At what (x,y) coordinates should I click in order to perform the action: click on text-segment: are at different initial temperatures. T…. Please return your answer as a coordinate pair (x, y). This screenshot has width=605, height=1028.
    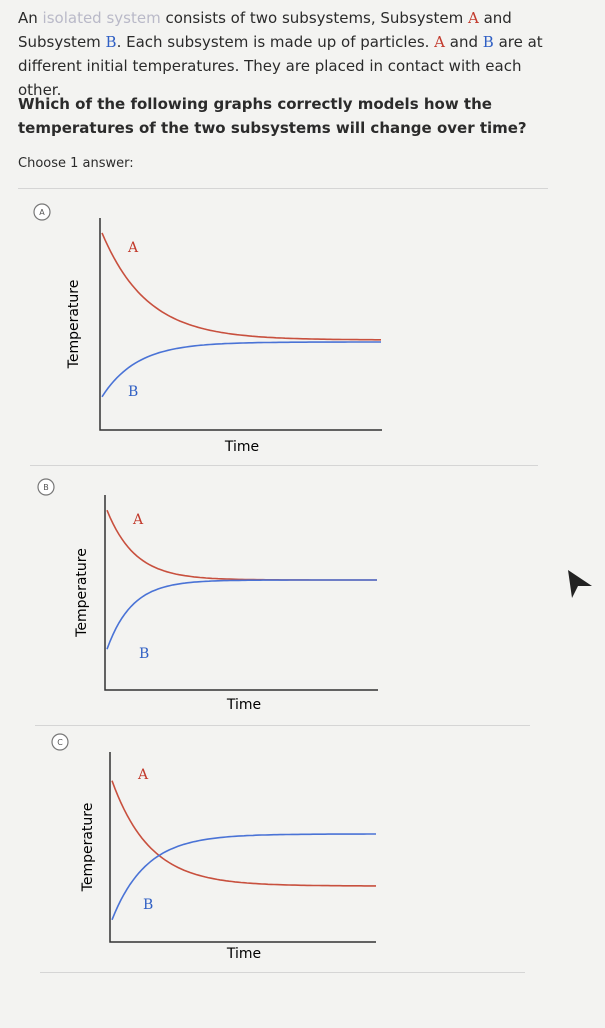
    Looking at the image, I should click on (280, 66).